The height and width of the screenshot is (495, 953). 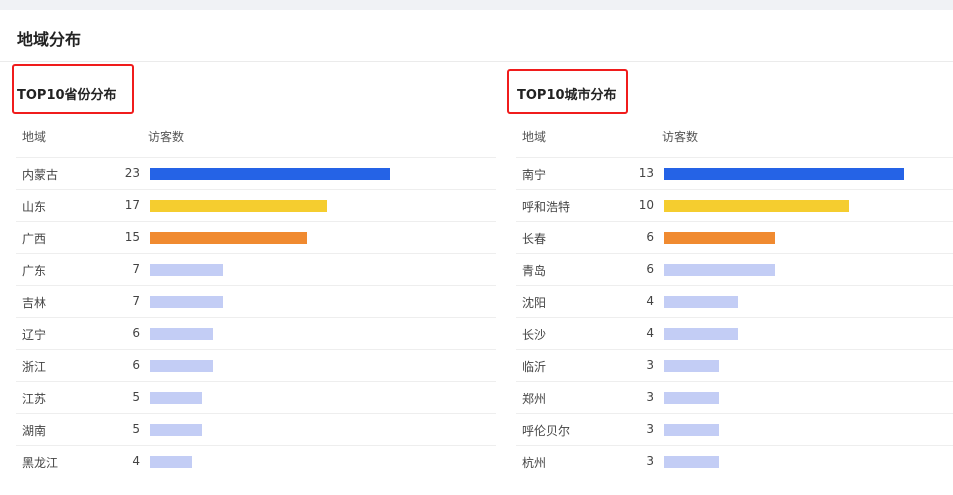 What do you see at coordinates (534, 463) in the screenshot?
I see `region-name: 杭州` at bounding box center [534, 463].